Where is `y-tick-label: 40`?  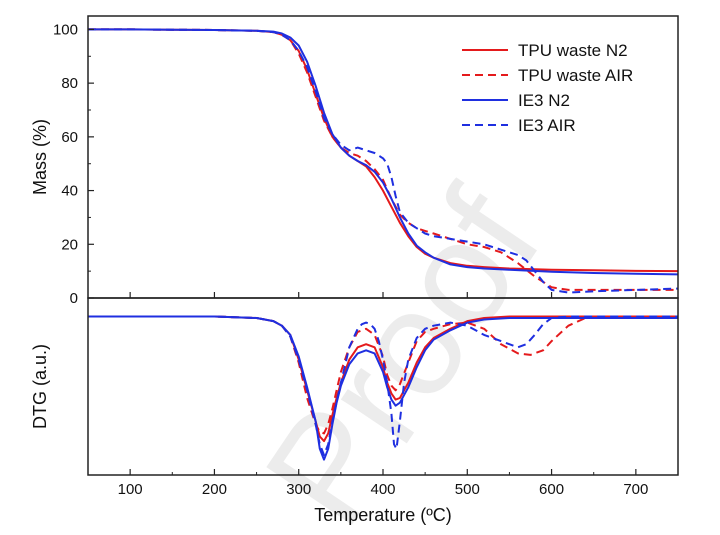 y-tick-label: 40 is located at coordinates (69, 191).